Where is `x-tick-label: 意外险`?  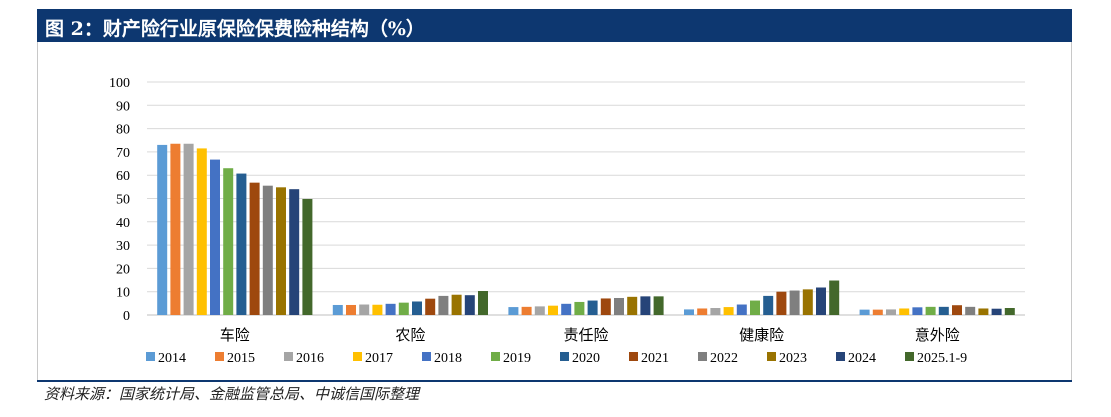 x-tick-label: 意外险 is located at coordinates (937, 335).